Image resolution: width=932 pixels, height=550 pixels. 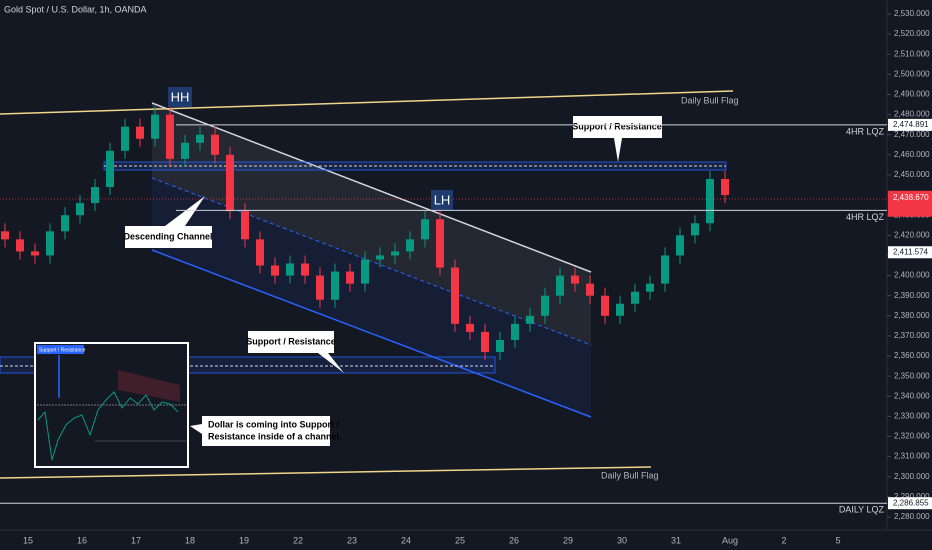 I want to click on x-tick-label: 30, so click(x=622, y=540).